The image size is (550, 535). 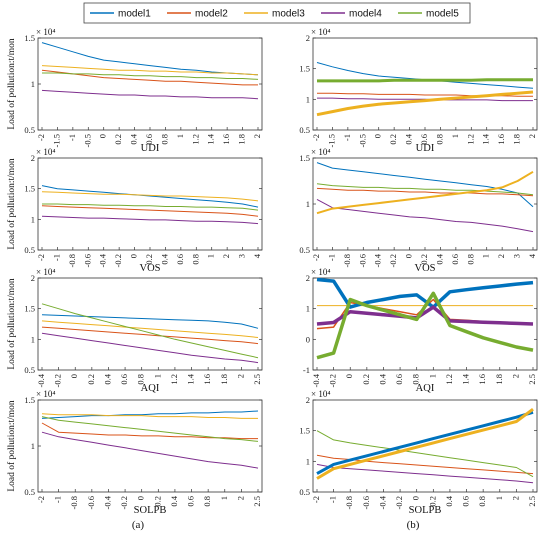 I want to click on legend-label-model2: model2, so click(x=211, y=14).